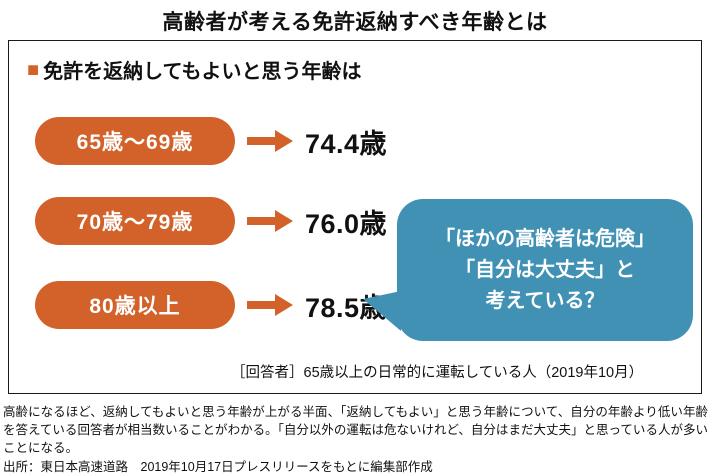 This screenshot has width=710, height=476. What do you see at coordinates (346, 223) in the screenshot?
I see `age-value: 76.0歳` at bounding box center [346, 223].